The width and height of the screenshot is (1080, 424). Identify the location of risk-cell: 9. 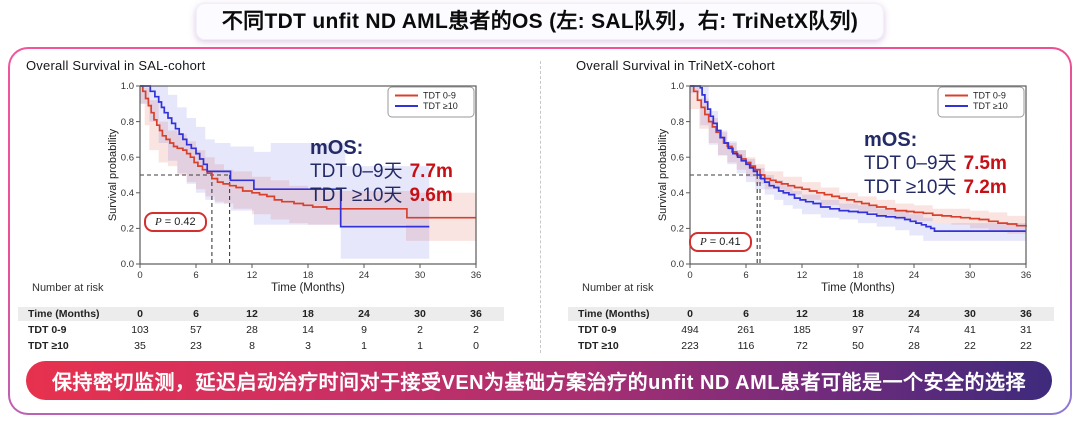
(364, 330).